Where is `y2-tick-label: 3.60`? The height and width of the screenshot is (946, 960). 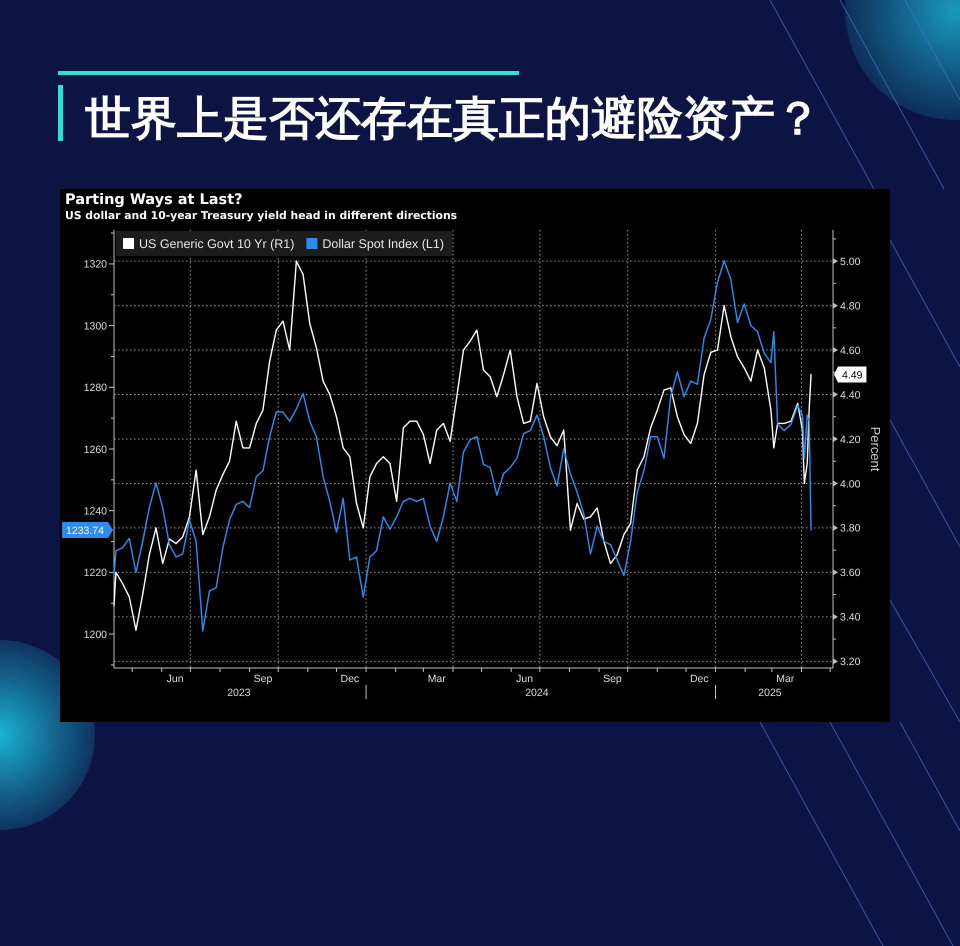
y2-tick-label: 3.60 is located at coordinates (850, 573).